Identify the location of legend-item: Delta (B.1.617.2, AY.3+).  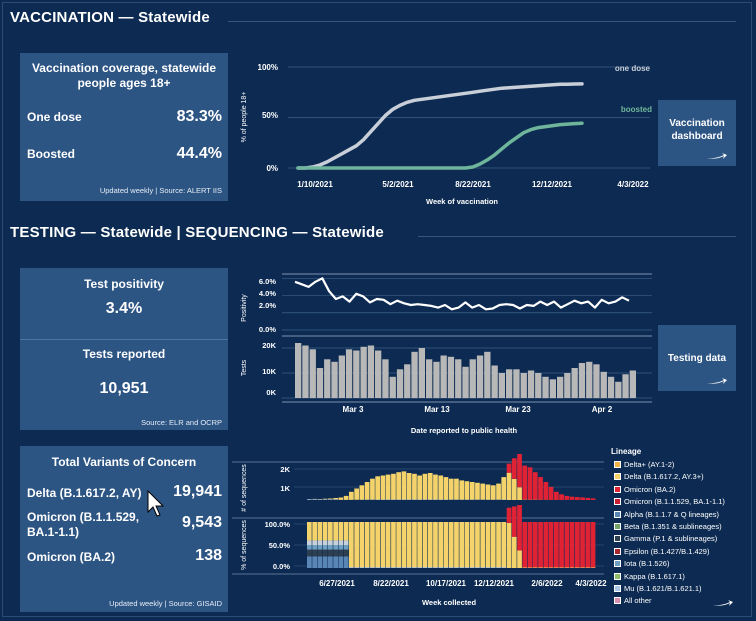
(659, 476).